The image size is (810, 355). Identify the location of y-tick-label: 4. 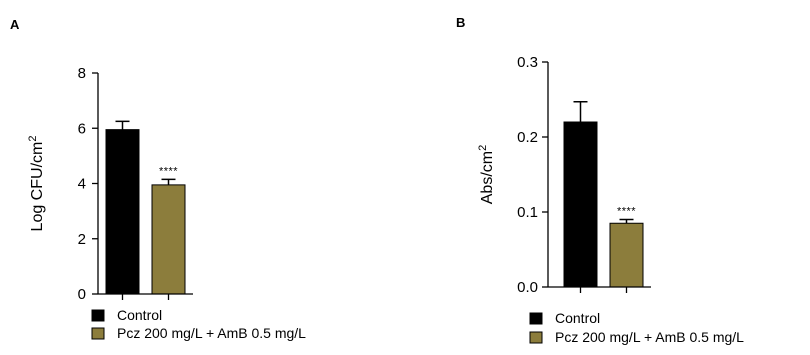
(82, 184).